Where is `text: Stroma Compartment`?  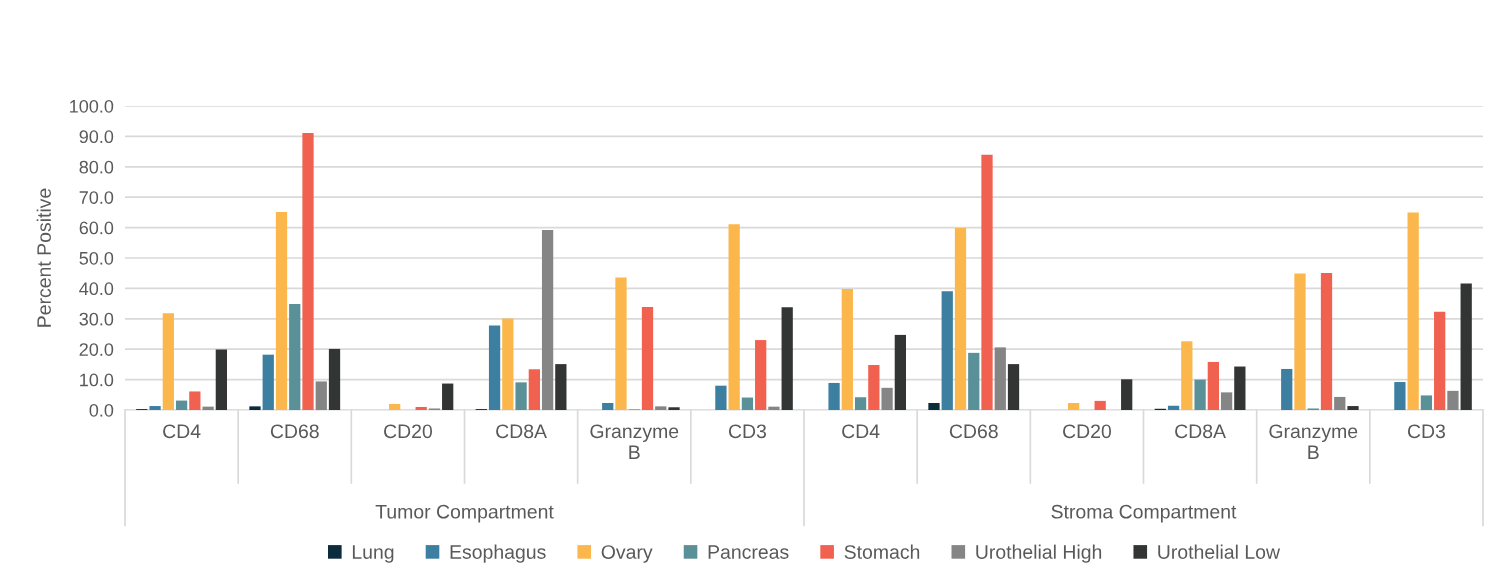
text: Stroma Compartment is located at coordinates (1144, 513).